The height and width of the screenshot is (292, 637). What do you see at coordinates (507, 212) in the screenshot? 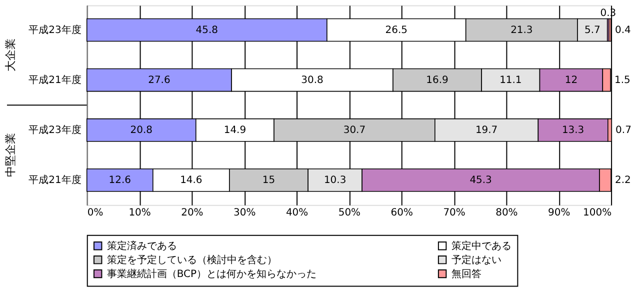
I see `x-tick-label: 80%` at bounding box center [507, 212].